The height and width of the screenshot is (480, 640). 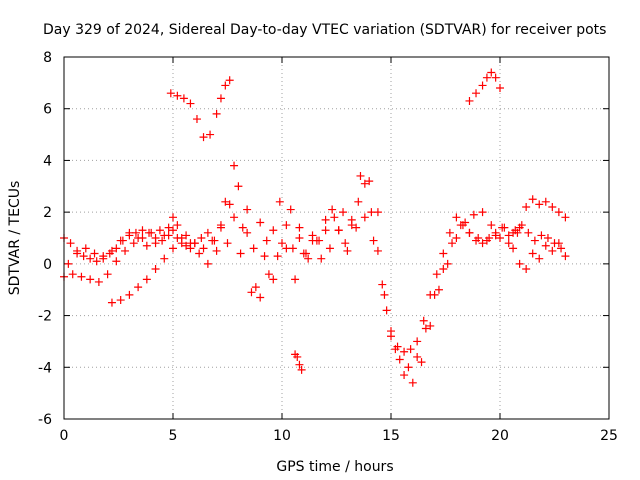 What do you see at coordinates (47, 213) in the screenshot?
I see `y-tick-label: 2` at bounding box center [47, 213].